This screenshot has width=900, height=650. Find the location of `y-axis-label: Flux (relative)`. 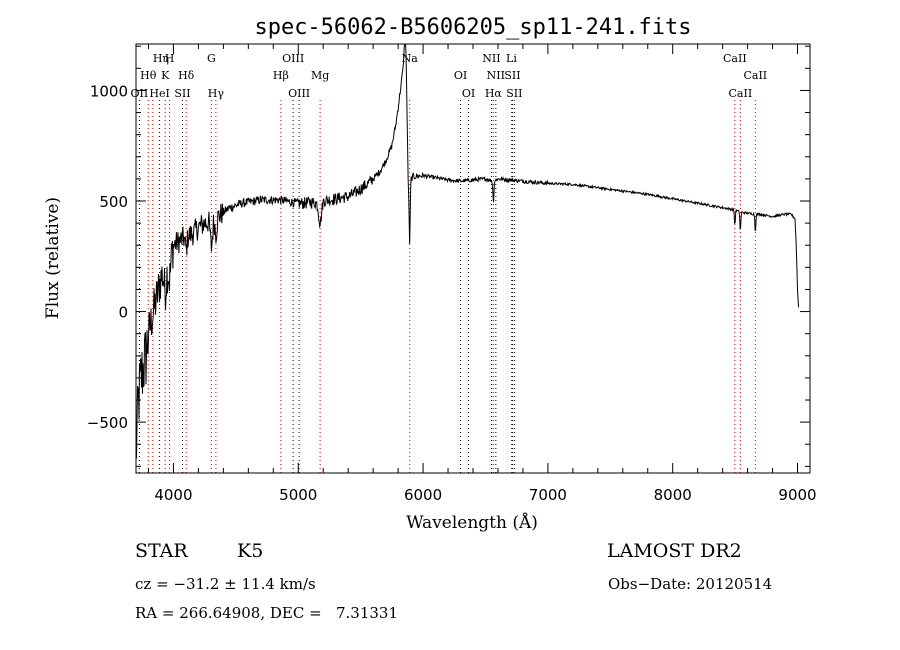

y-axis-label: Flux (relative) is located at coordinates (53, 258).